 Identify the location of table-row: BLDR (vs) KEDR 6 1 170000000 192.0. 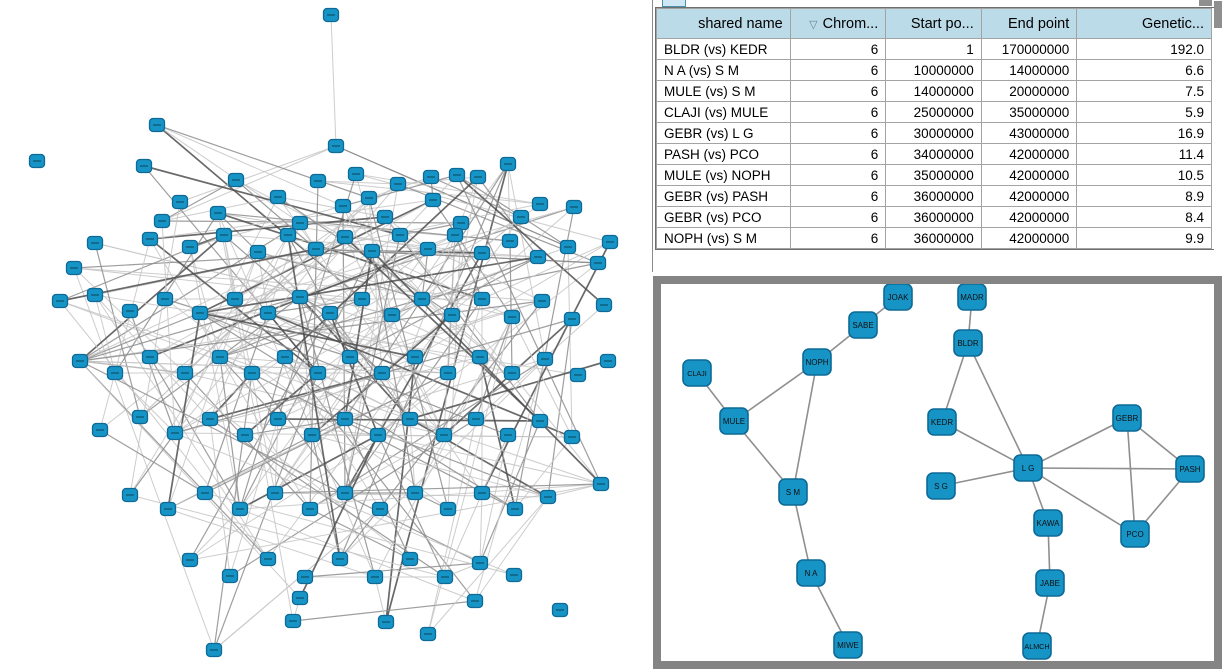
(934, 49).